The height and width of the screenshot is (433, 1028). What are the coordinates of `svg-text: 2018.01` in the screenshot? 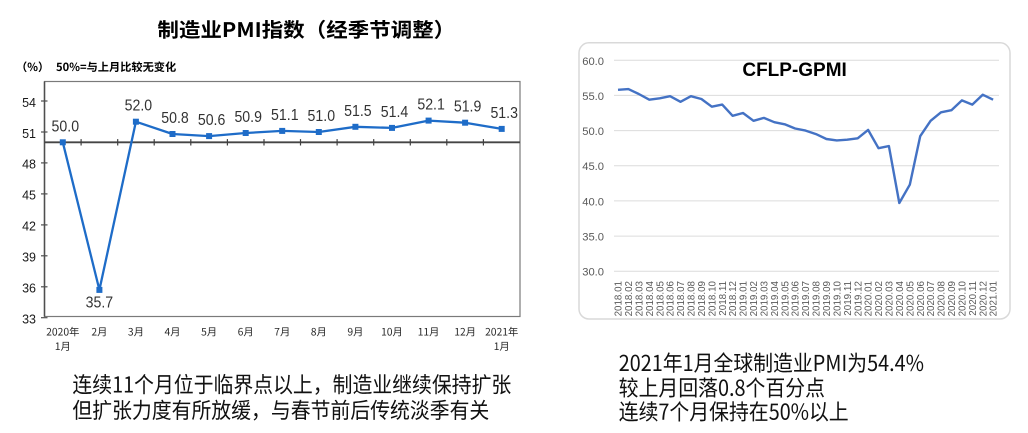 It's located at (619, 298).